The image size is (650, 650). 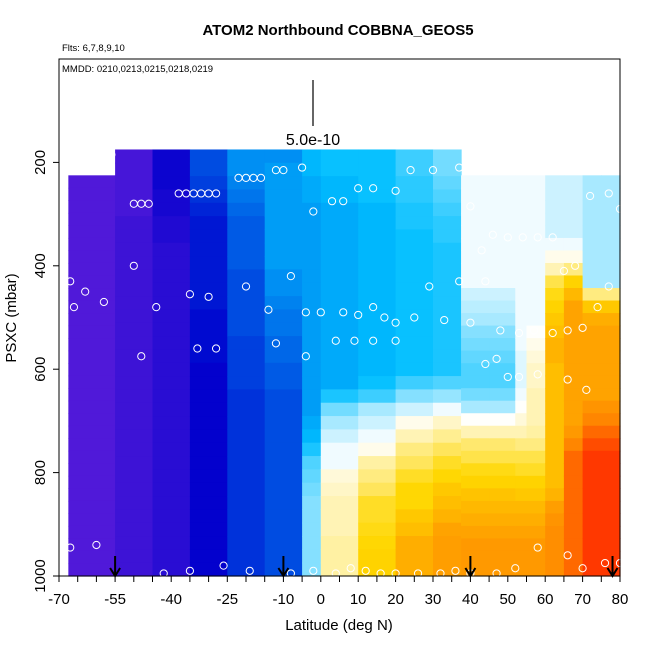 What do you see at coordinates (115, 599) in the screenshot?
I see `x-tick-label: -55` at bounding box center [115, 599].